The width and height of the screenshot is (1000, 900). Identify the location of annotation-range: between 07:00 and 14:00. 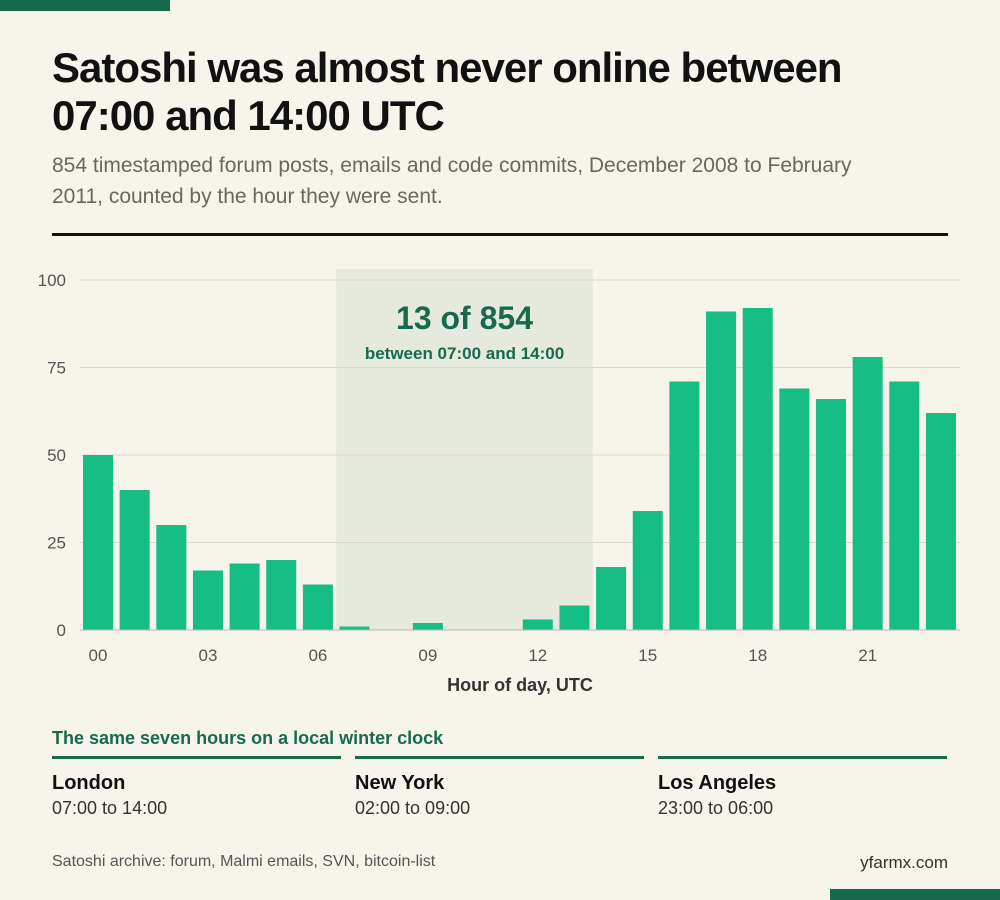
(464, 353).